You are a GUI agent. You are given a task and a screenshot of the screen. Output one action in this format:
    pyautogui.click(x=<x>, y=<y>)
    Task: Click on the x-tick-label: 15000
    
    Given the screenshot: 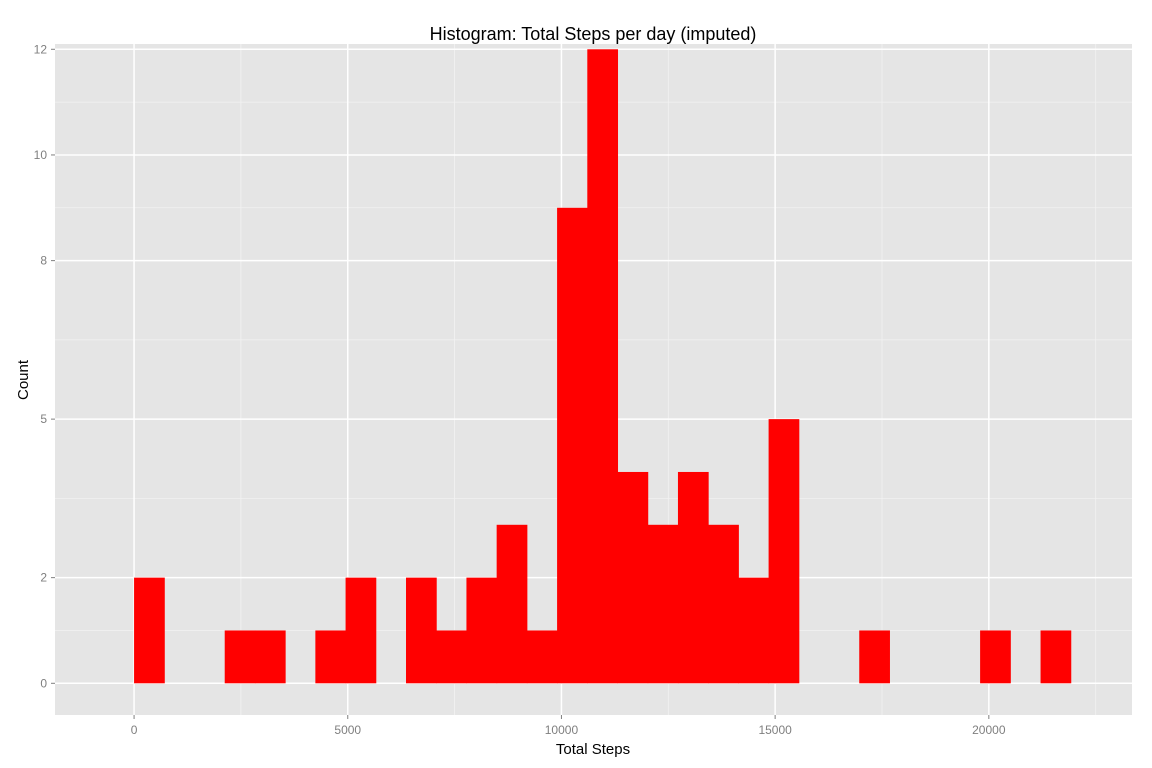 What is the action you would take?
    pyautogui.click(x=775, y=730)
    